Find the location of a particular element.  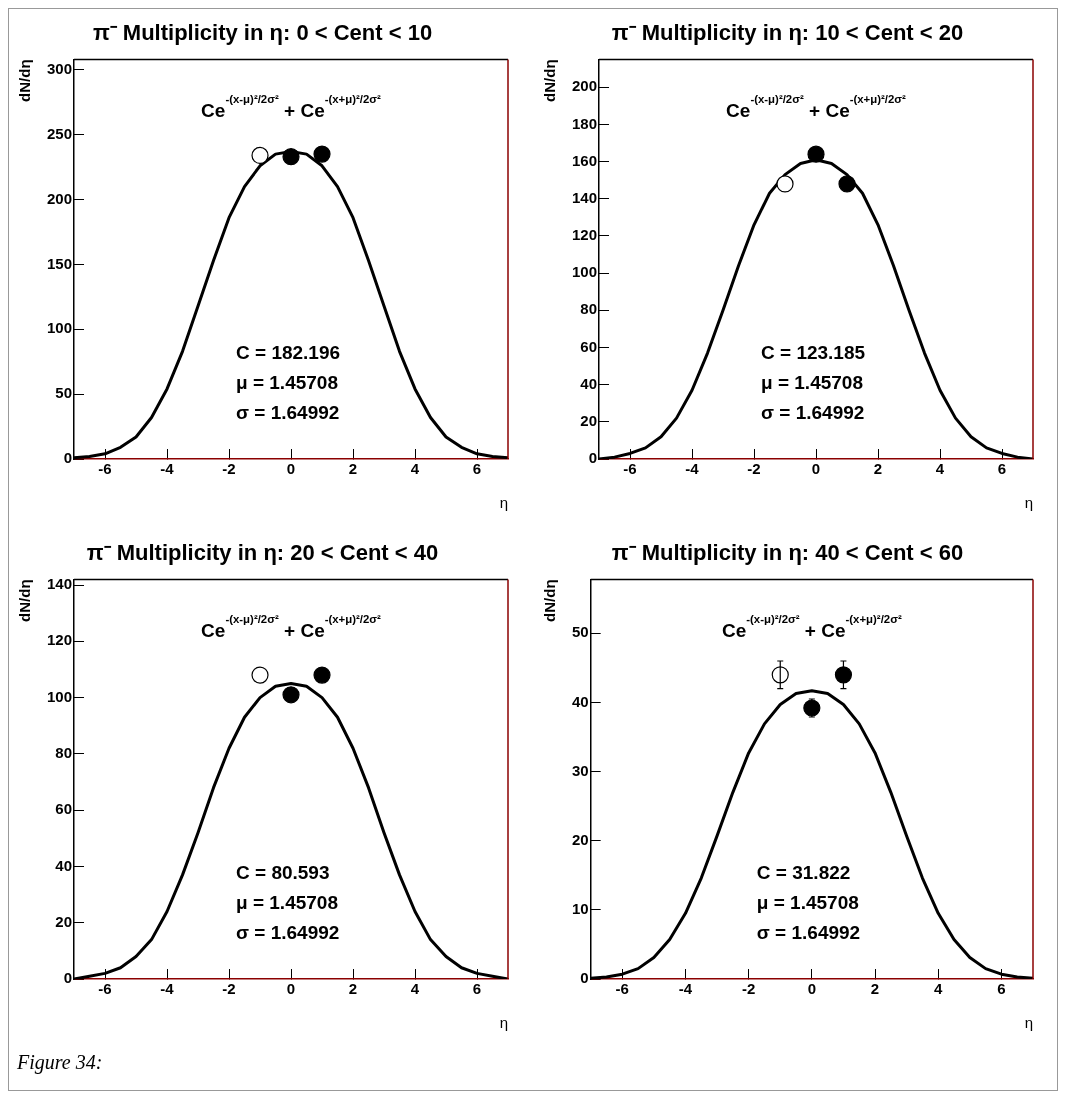

chart-title: π⁻ Multiplicity in η: 10 < Cent < 20 is located at coordinates (787, 33).